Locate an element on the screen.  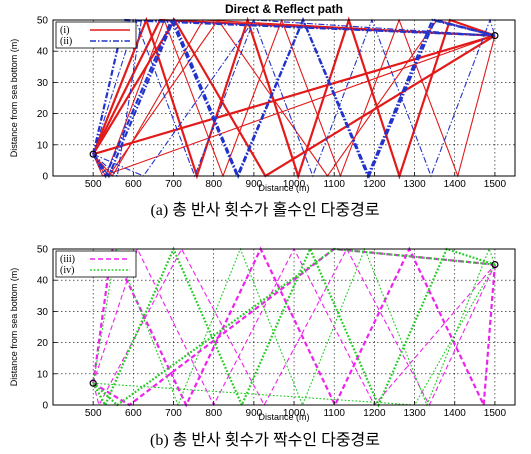
chart-title: Direct & Reflect path is located at coordinates (284, 9).